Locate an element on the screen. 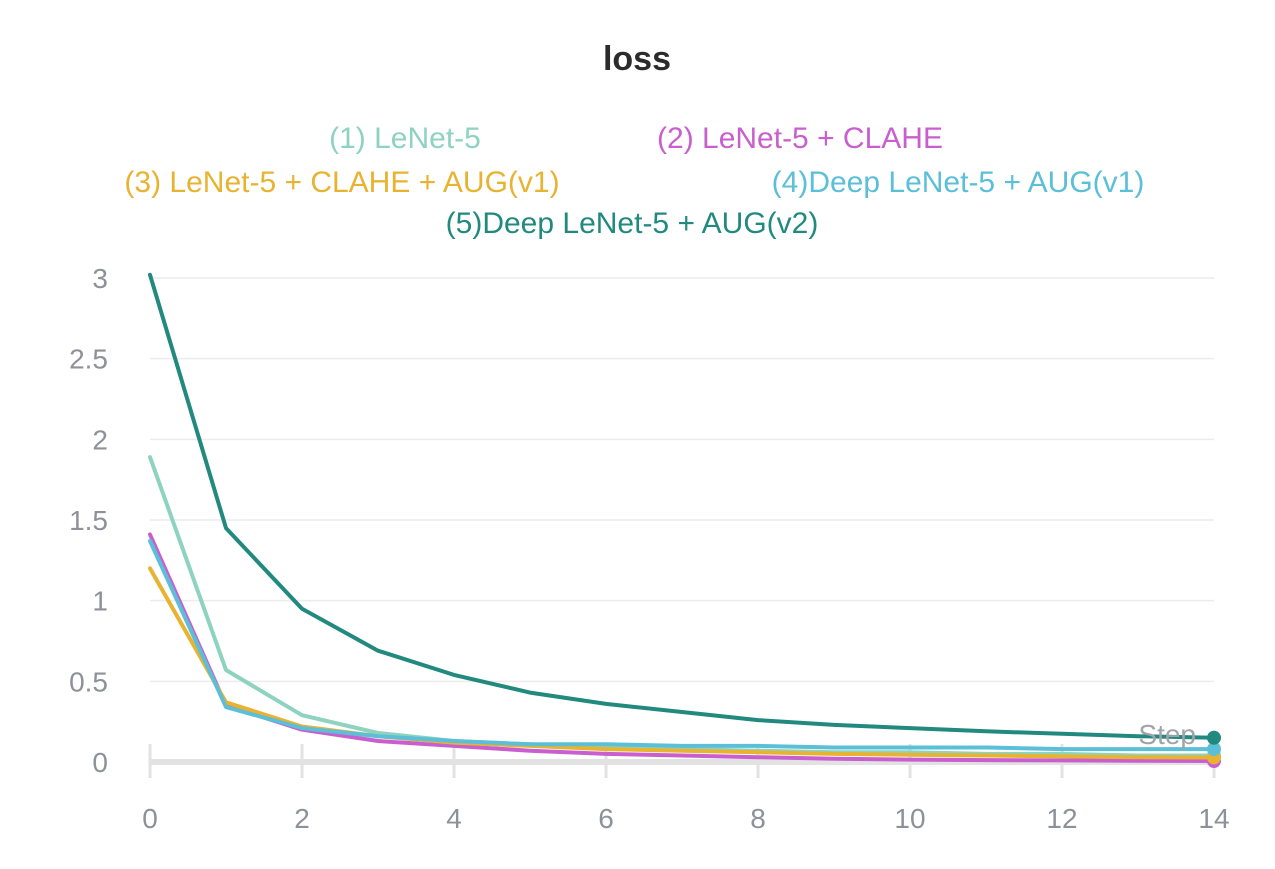 The height and width of the screenshot is (869, 1275). x-tick-label: 14 is located at coordinates (1213, 818).